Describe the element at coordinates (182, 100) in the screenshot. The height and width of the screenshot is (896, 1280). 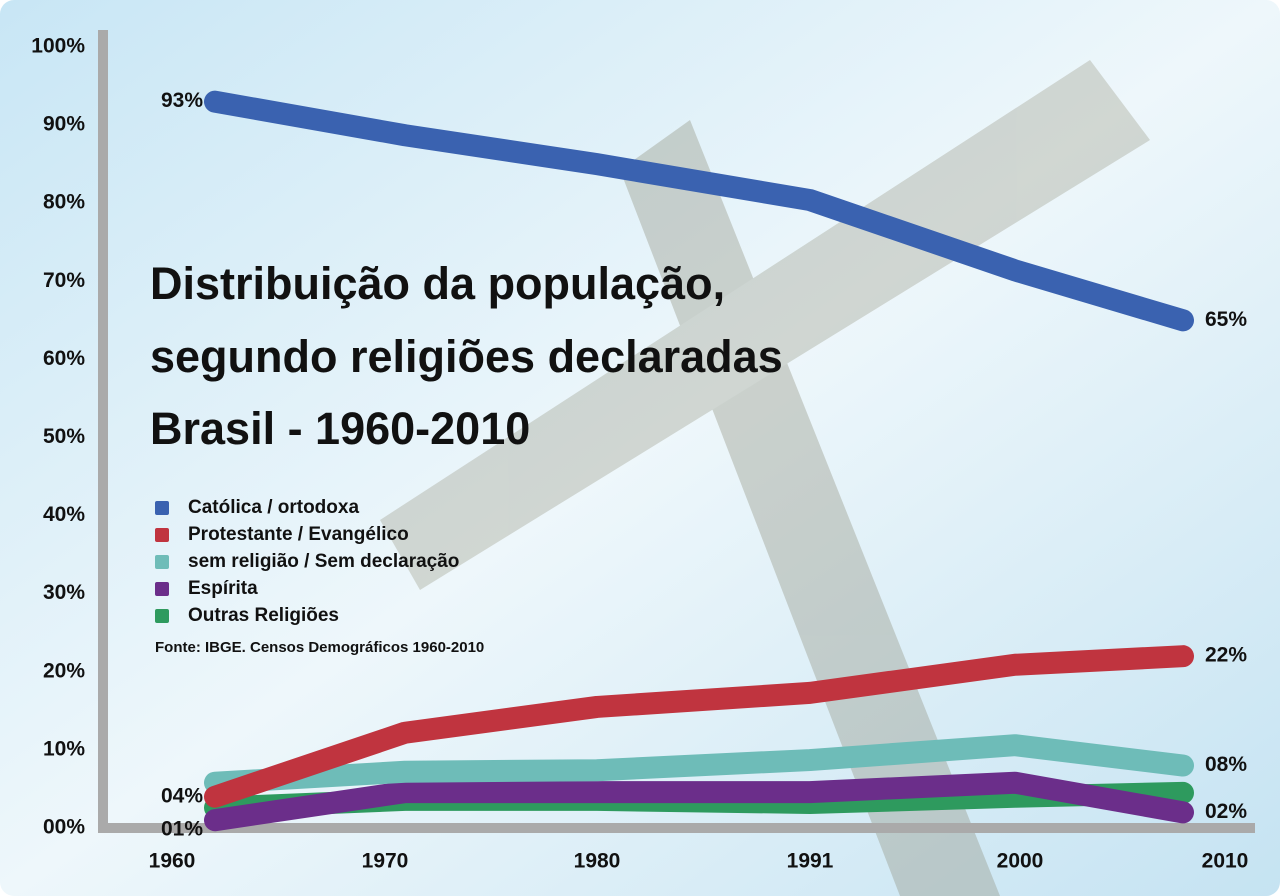
I see `data-label: 93%` at that location.